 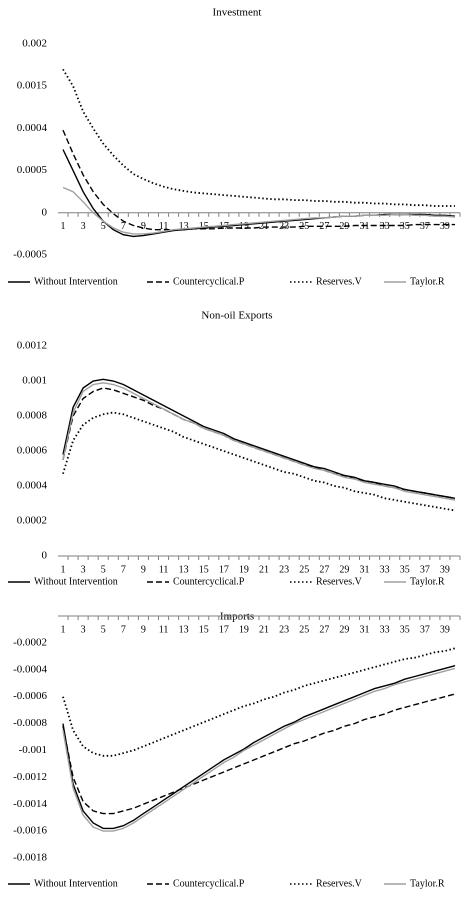 What do you see at coordinates (32, 451) in the screenshot?
I see `y-tick-label: 0.0006` at bounding box center [32, 451].